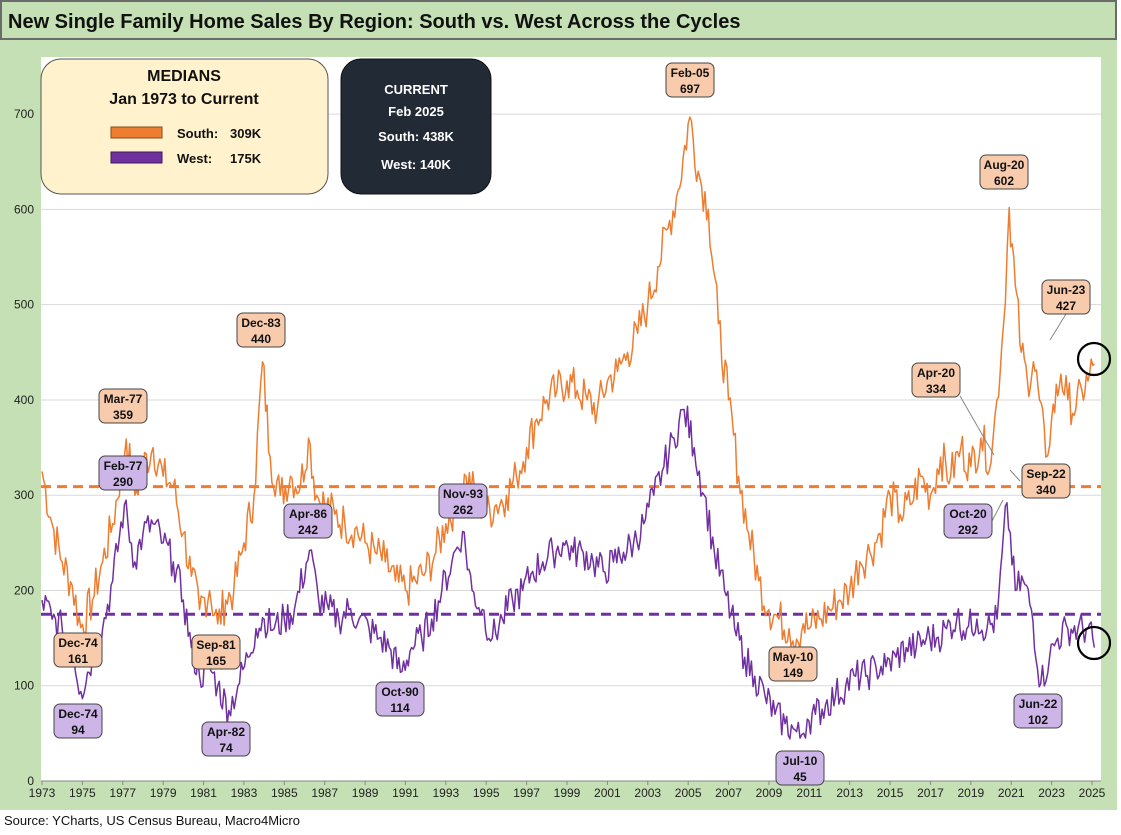 The width and height of the screenshot is (1121, 835). I want to click on x-tick-label: 2013, so click(849, 793).